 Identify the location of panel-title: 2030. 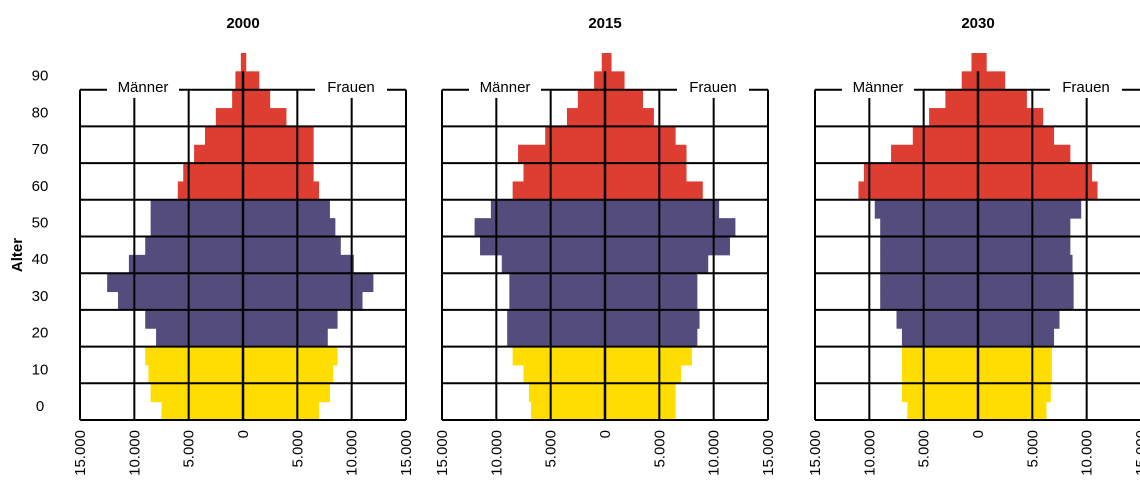
(977, 23).